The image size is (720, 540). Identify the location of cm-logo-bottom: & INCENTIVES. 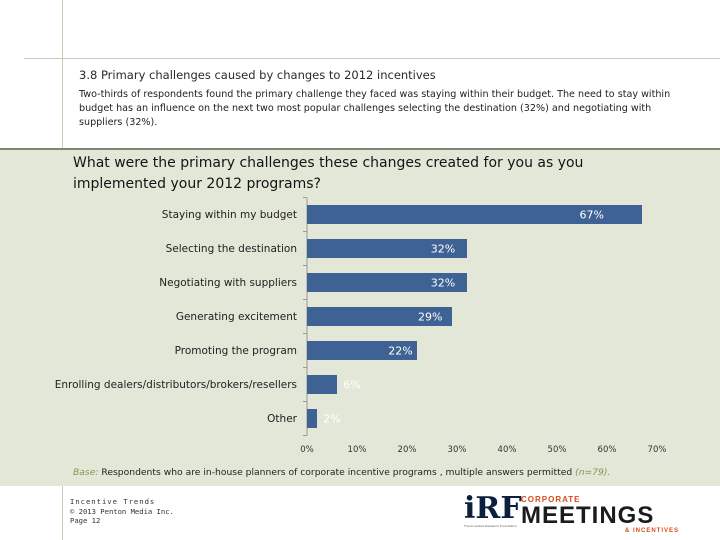
(651, 531).